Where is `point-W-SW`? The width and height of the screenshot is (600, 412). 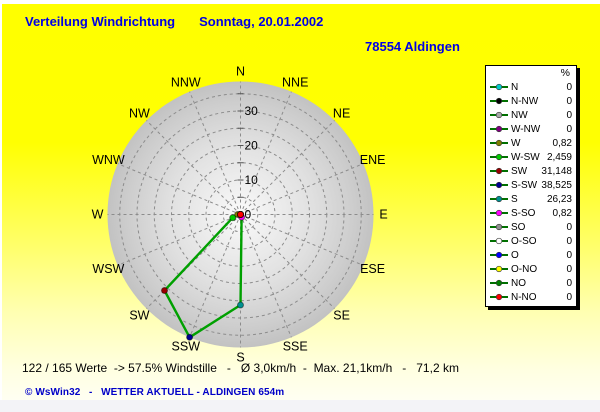 point-W-SW is located at coordinates (233, 218).